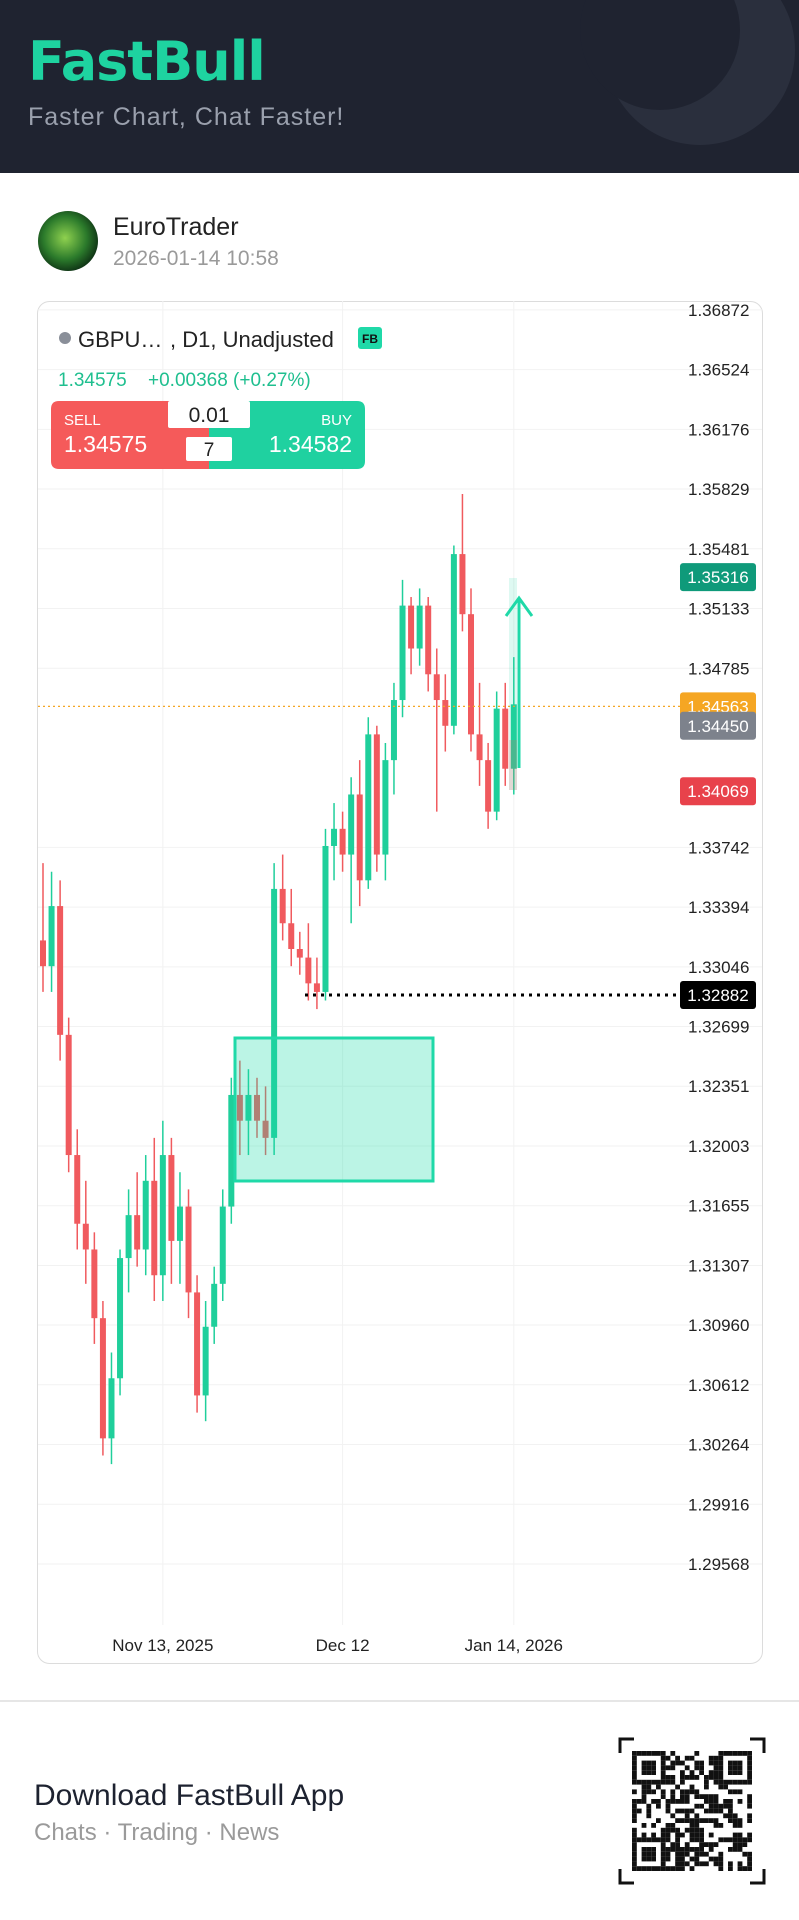  Describe the element at coordinates (692, 1811) in the screenshot. I see `qr-code` at that location.